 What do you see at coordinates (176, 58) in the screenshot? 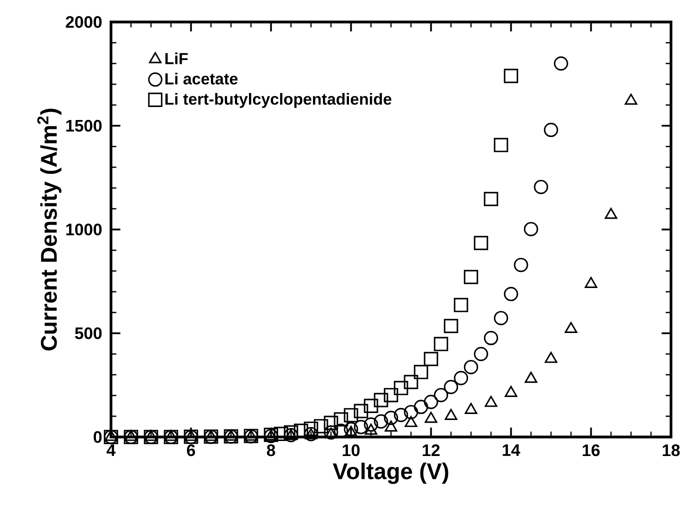
I see `legend-label: LiF` at bounding box center [176, 58].